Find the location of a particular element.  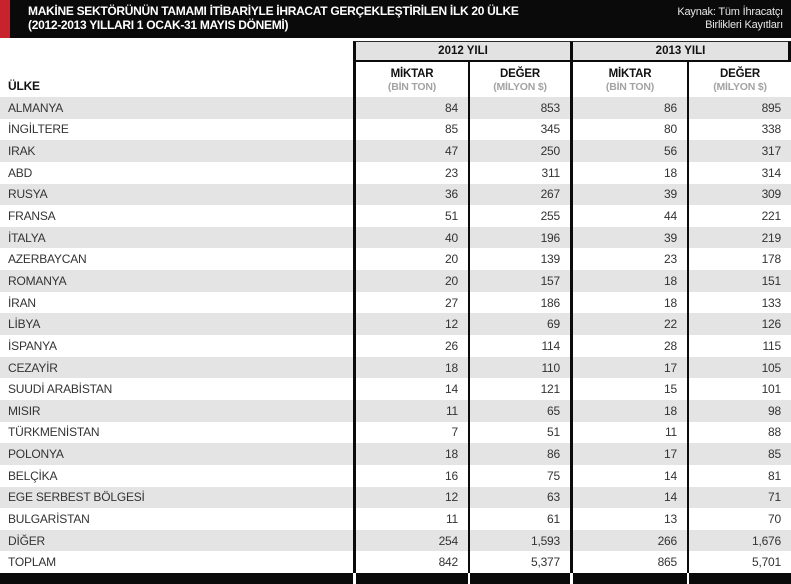

value-cell: 63 is located at coordinates (519, 497).